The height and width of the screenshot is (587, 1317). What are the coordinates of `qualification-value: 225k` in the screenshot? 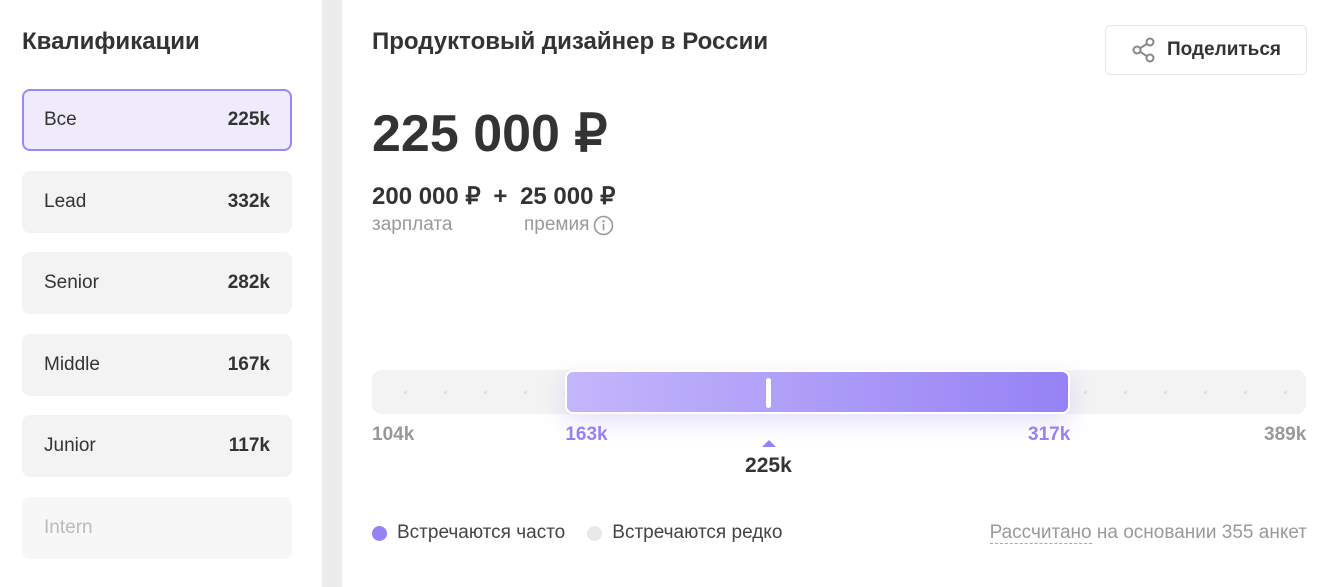 It's located at (248, 119).